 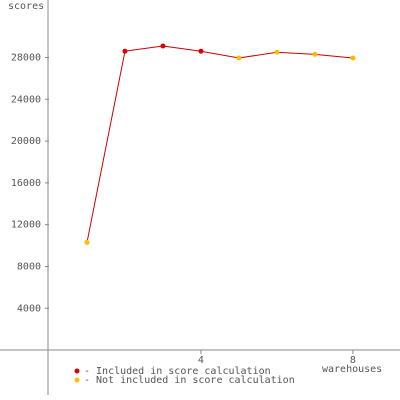 What do you see at coordinates (26, 57) in the screenshot?
I see `y-tick-label: 28000` at bounding box center [26, 57].